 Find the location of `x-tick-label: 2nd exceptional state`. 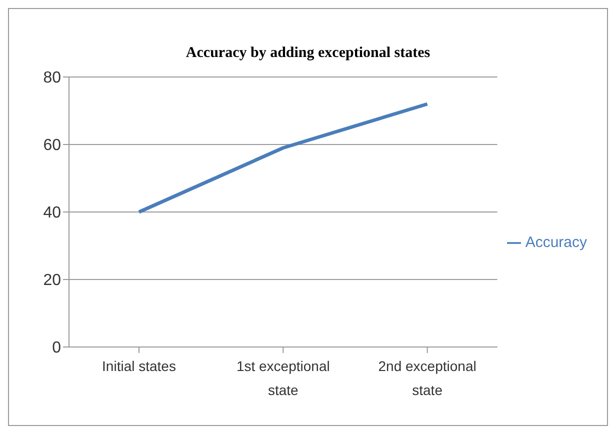

x-tick-label: 2nd exceptional state is located at coordinates (427, 378).